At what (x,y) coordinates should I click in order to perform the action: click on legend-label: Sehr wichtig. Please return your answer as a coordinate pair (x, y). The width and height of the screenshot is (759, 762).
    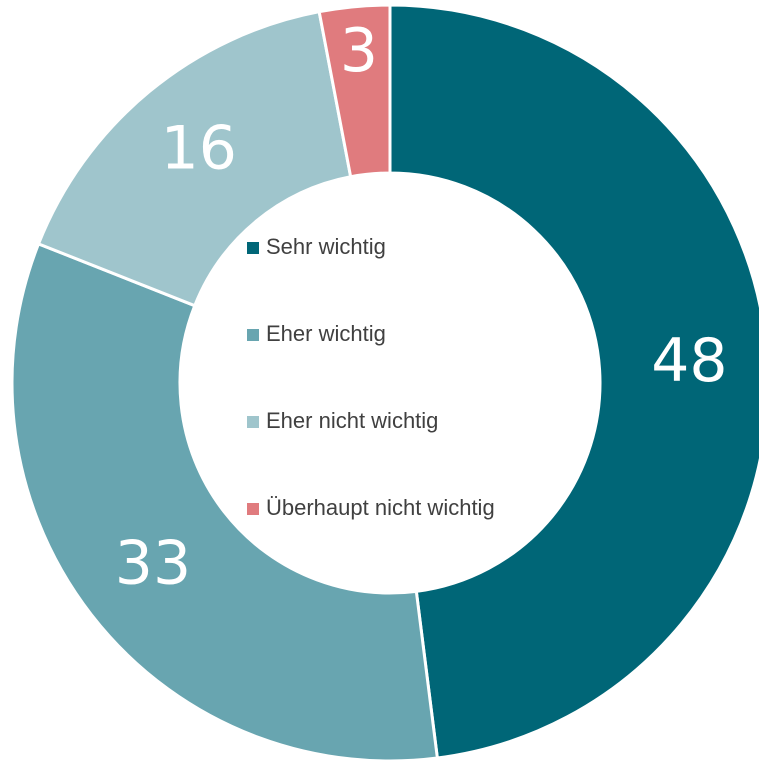
    Looking at the image, I should click on (326, 246).